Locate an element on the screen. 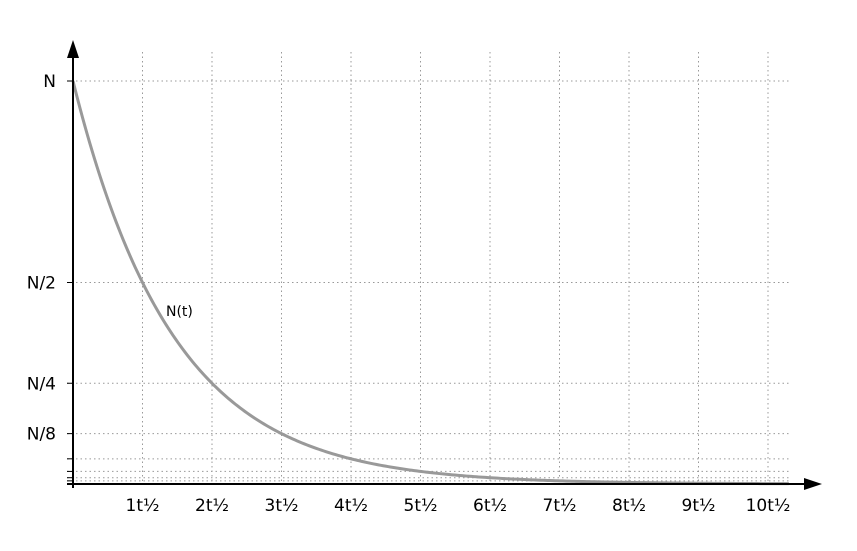  x-tick-label: 9t½ is located at coordinates (699, 506).